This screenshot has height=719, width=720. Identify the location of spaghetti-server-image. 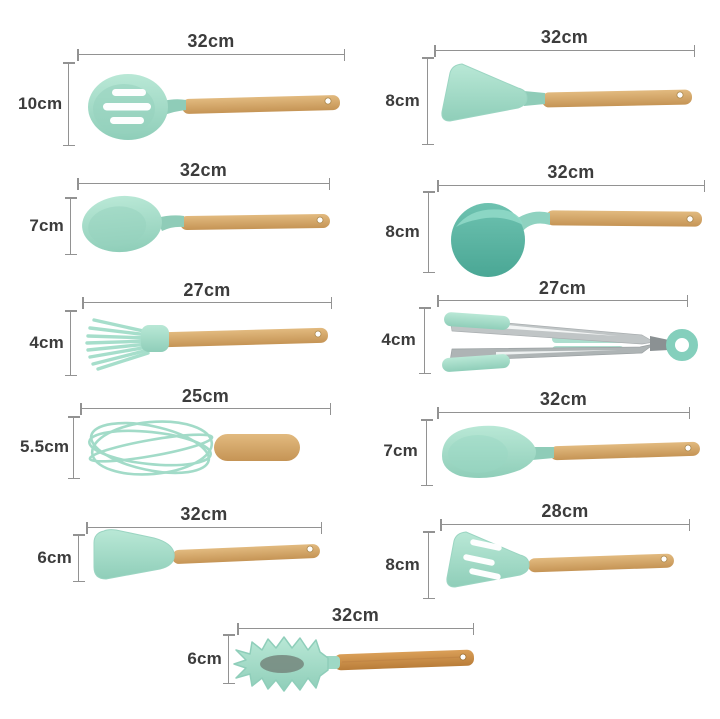
(353, 664).